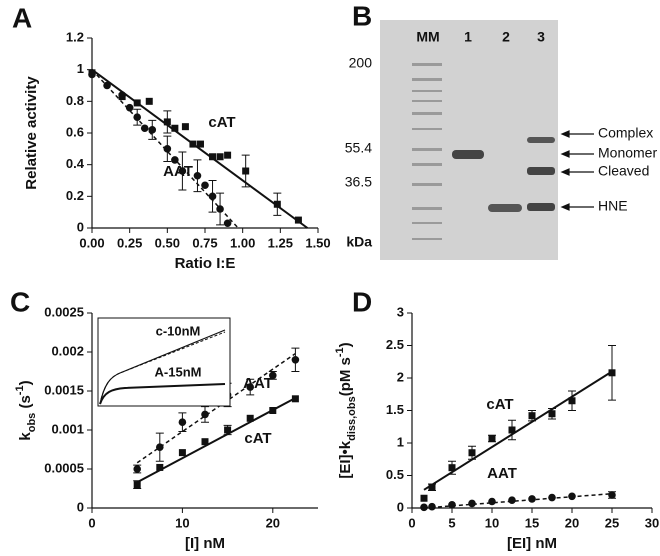  I want to click on lane-label: 1, so click(468, 37).